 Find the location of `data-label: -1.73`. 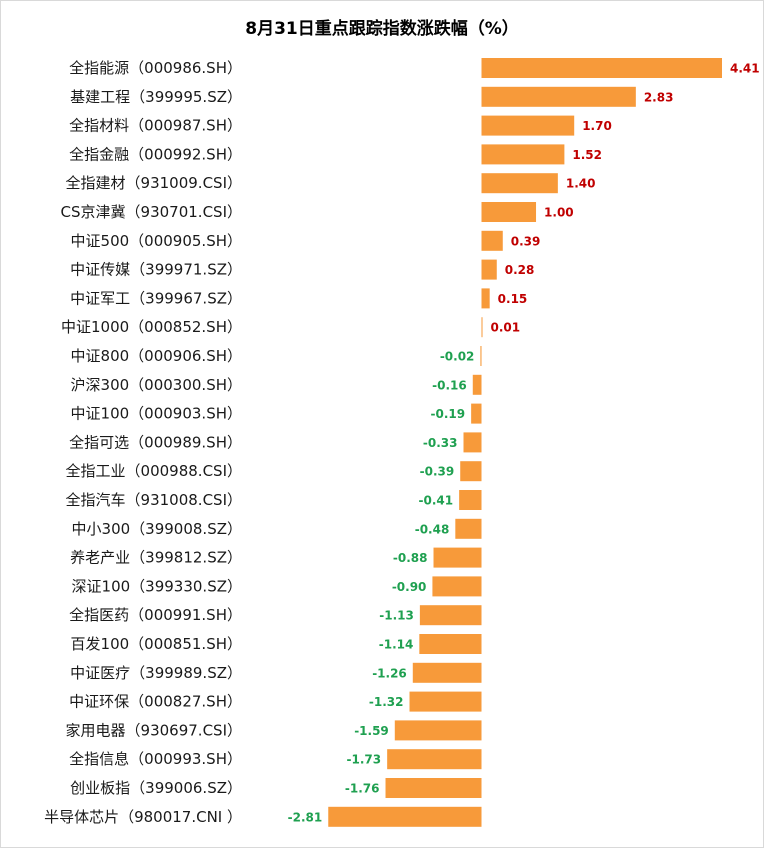

data-label: -1.73 is located at coordinates (364, 760).